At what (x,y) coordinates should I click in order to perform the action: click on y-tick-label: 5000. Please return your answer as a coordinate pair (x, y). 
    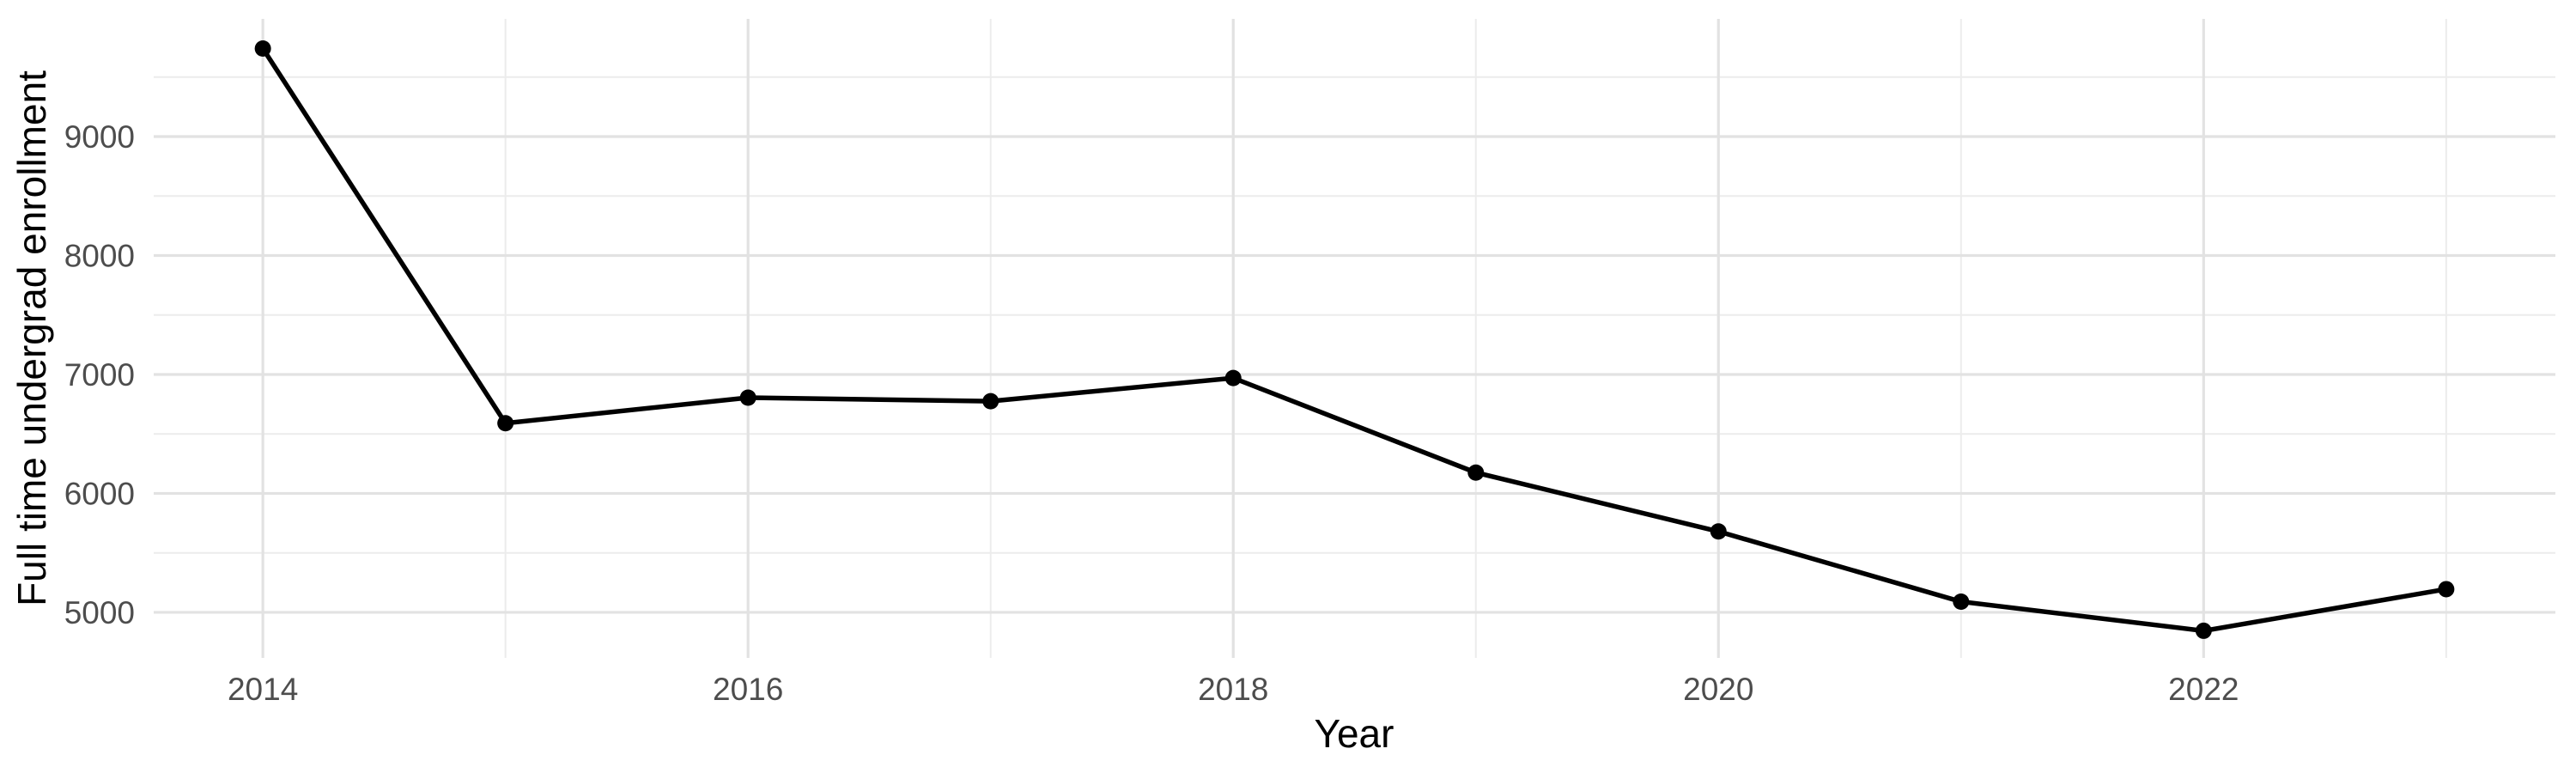
    Looking at the image, I should click on (99, 612).